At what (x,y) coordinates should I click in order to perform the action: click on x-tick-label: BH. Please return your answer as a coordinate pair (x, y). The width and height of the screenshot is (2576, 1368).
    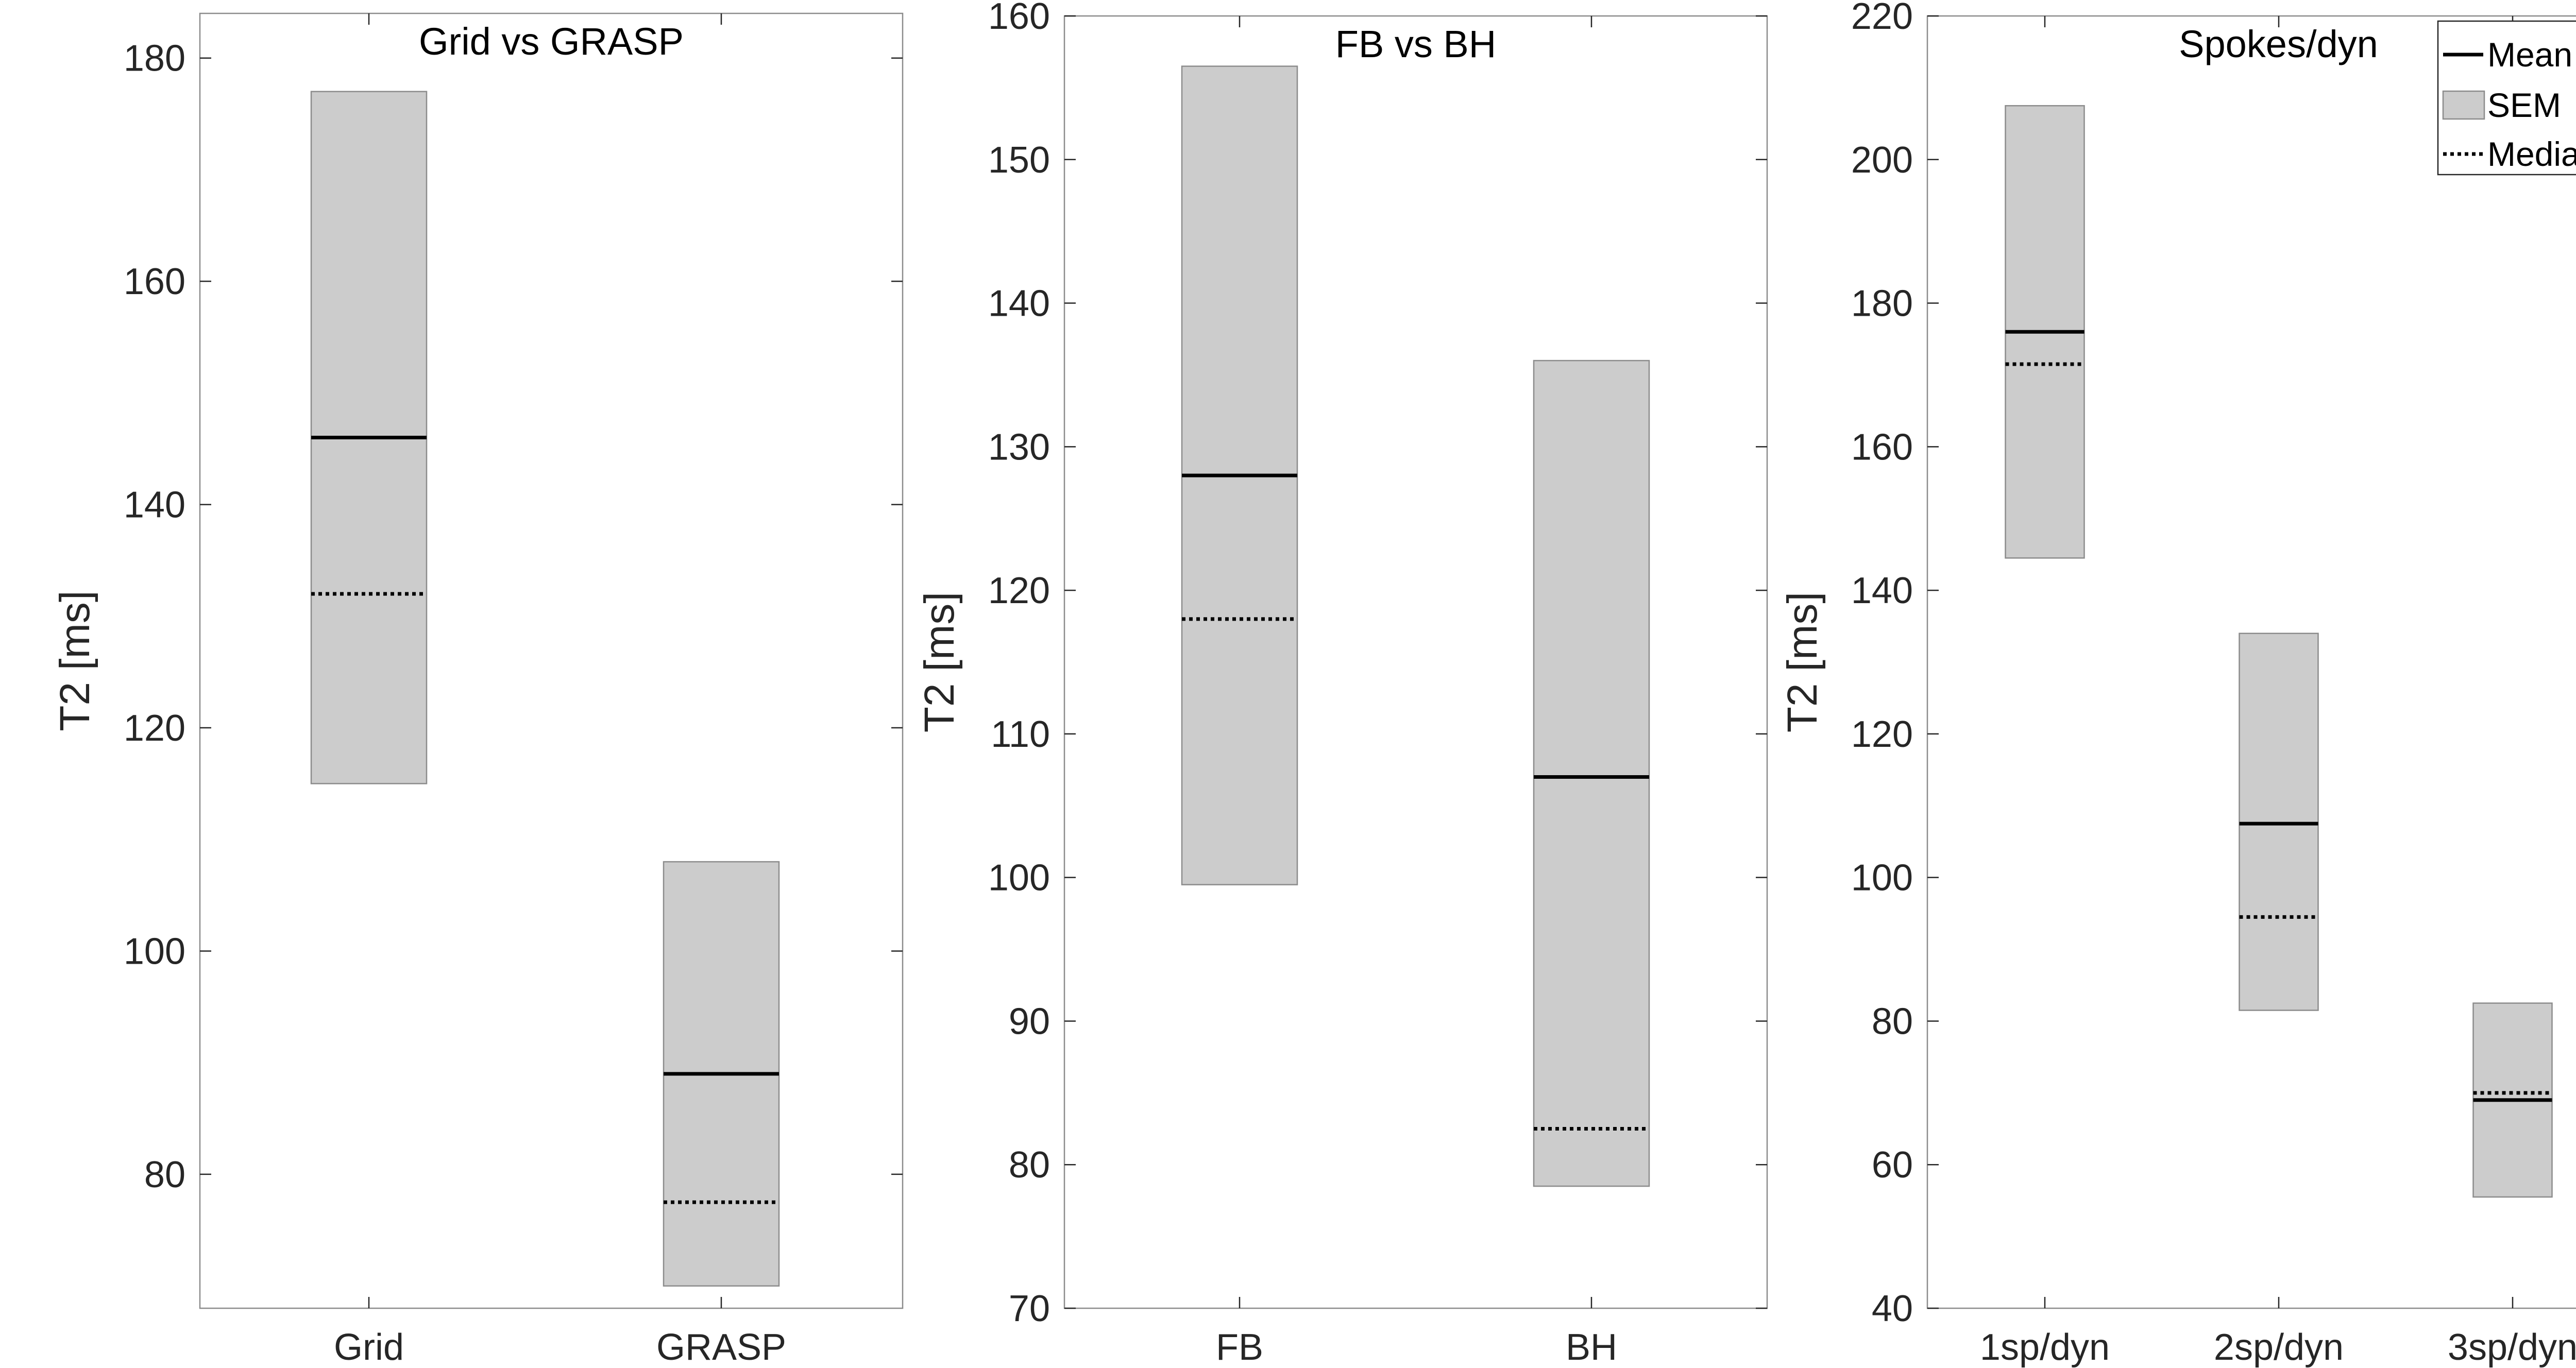
    Looking at the image, I should click on (1591, 1347).